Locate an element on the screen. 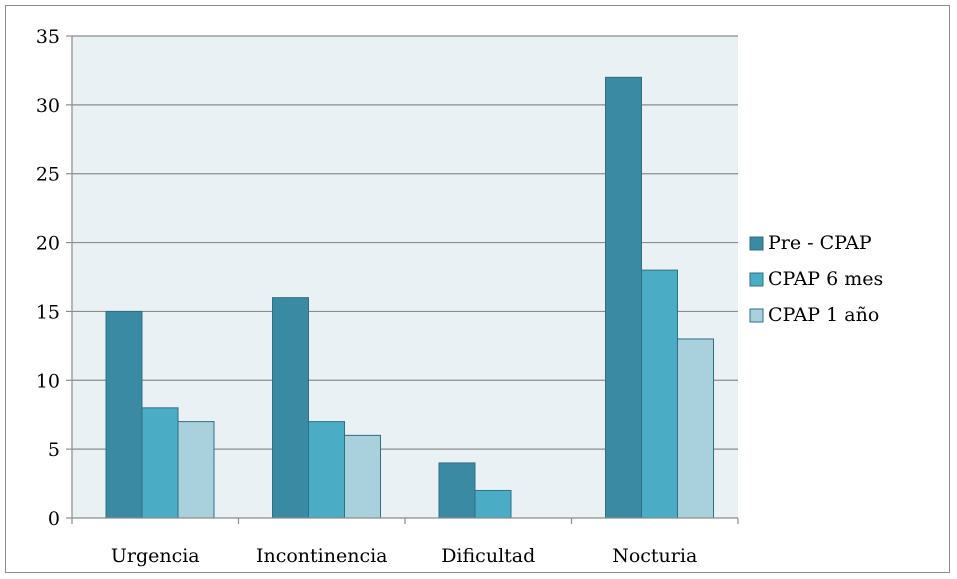 The width and height of the screenshot is (957, 579). y-tick-label: 30 is located at coordinates (48, 106).